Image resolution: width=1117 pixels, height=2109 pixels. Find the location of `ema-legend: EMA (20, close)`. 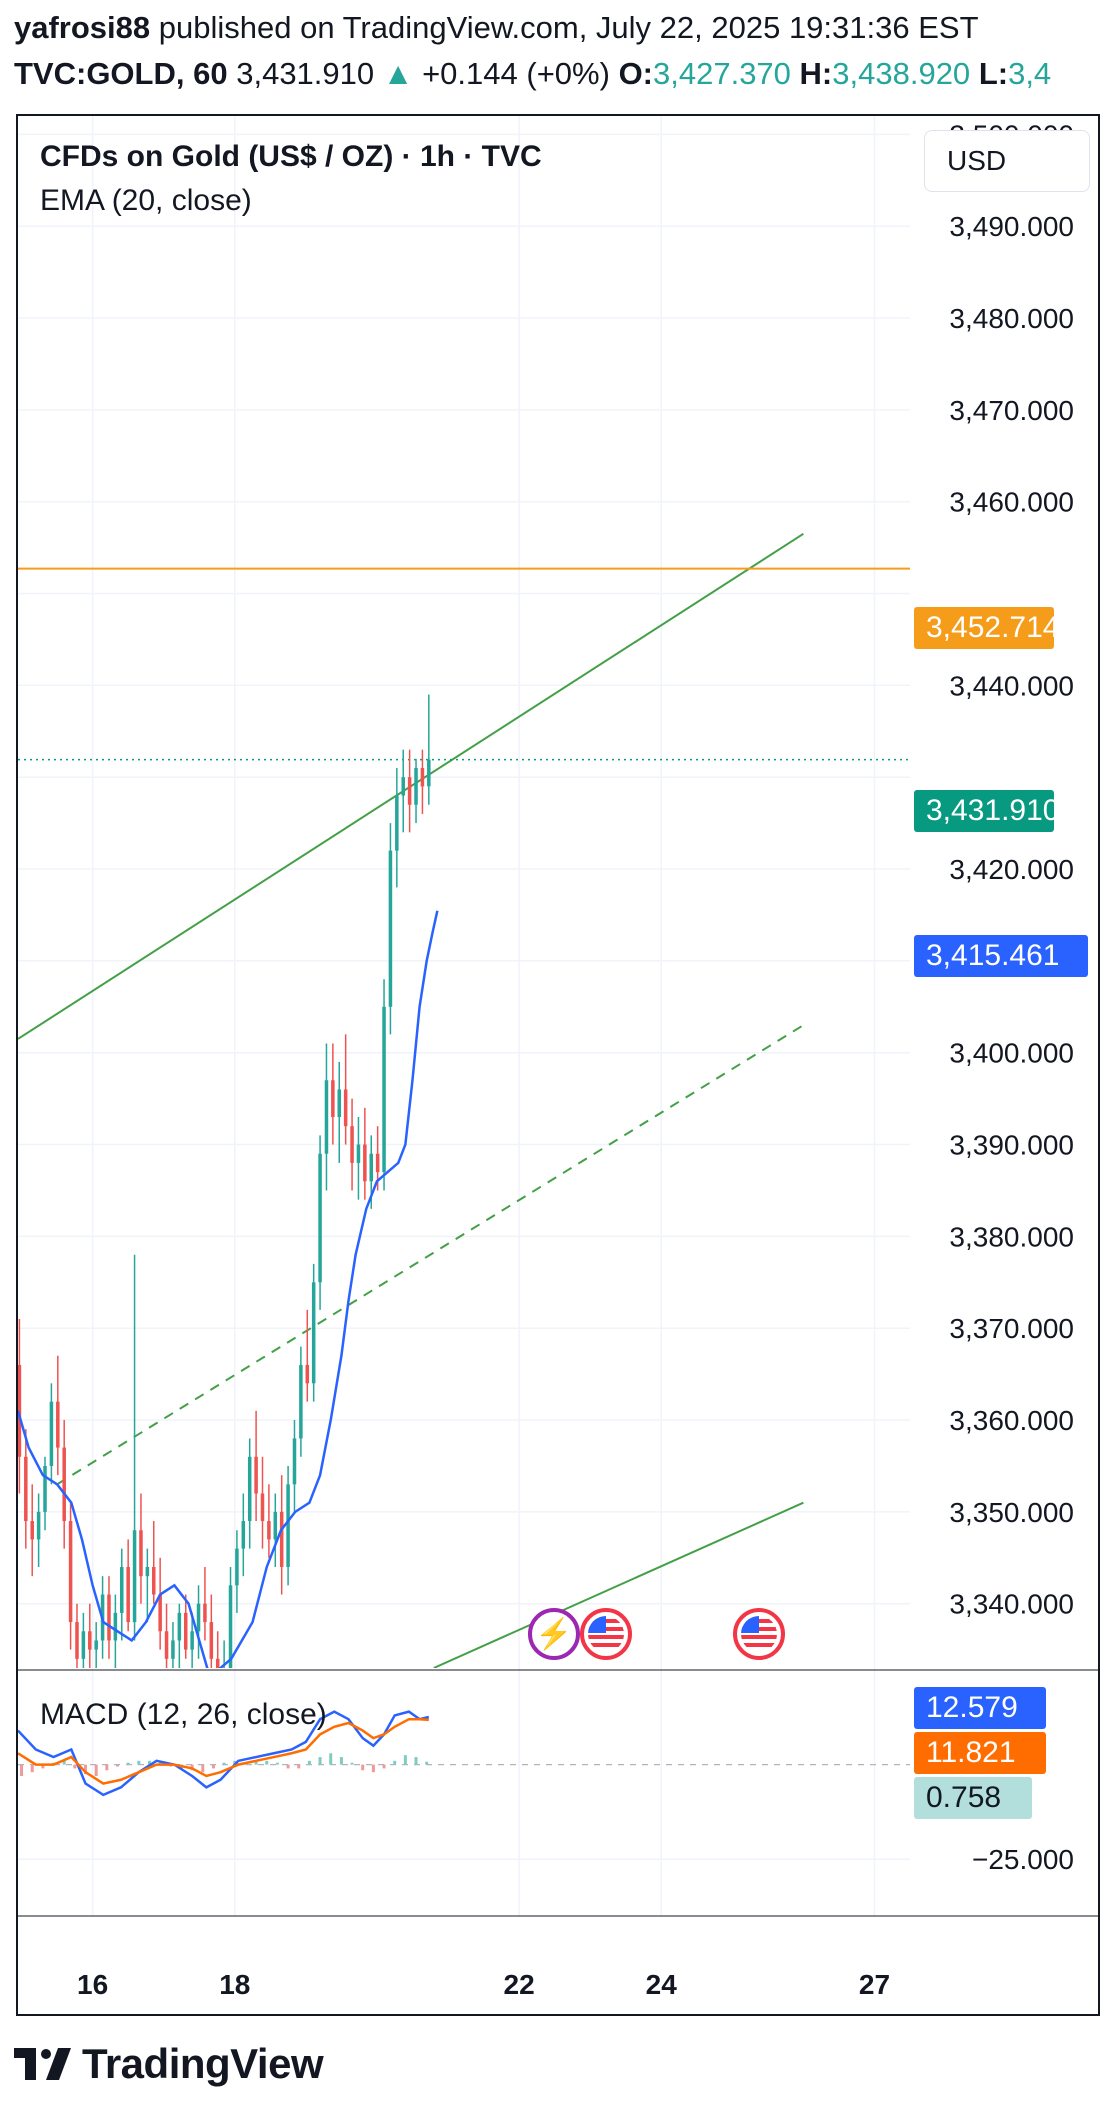

ema-legend: EMA (20, close) is located at coordinates (146, 200).